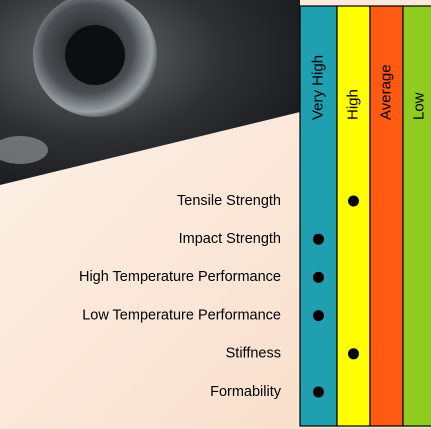 The height and width of the screenshot is (429, 431). Describe the element at coordinates (253, 354) in the screenshot. I see `row-label: Stiffness` at that location.